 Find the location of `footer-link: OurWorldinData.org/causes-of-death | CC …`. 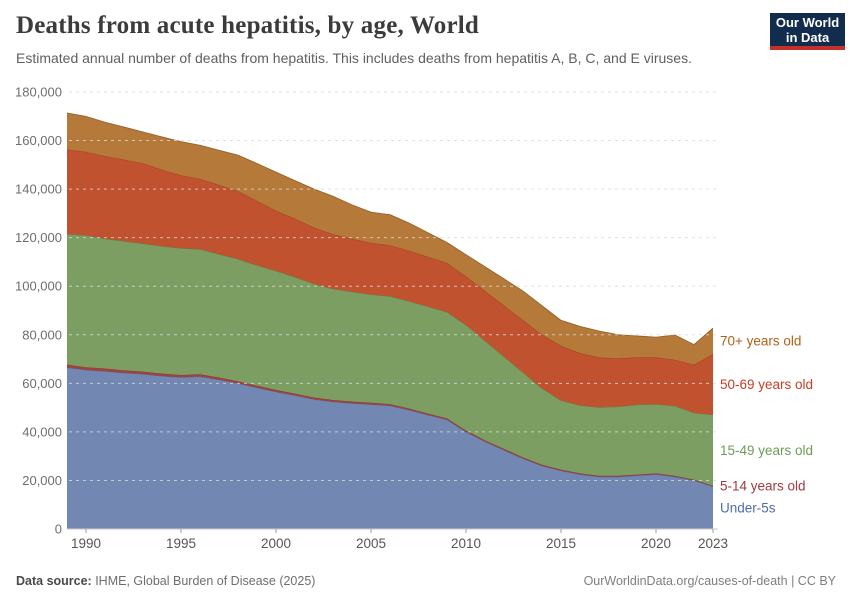

footer-link: OurWorldinData.org/causes-of-death | CC … is located at coordinates (709, 581).